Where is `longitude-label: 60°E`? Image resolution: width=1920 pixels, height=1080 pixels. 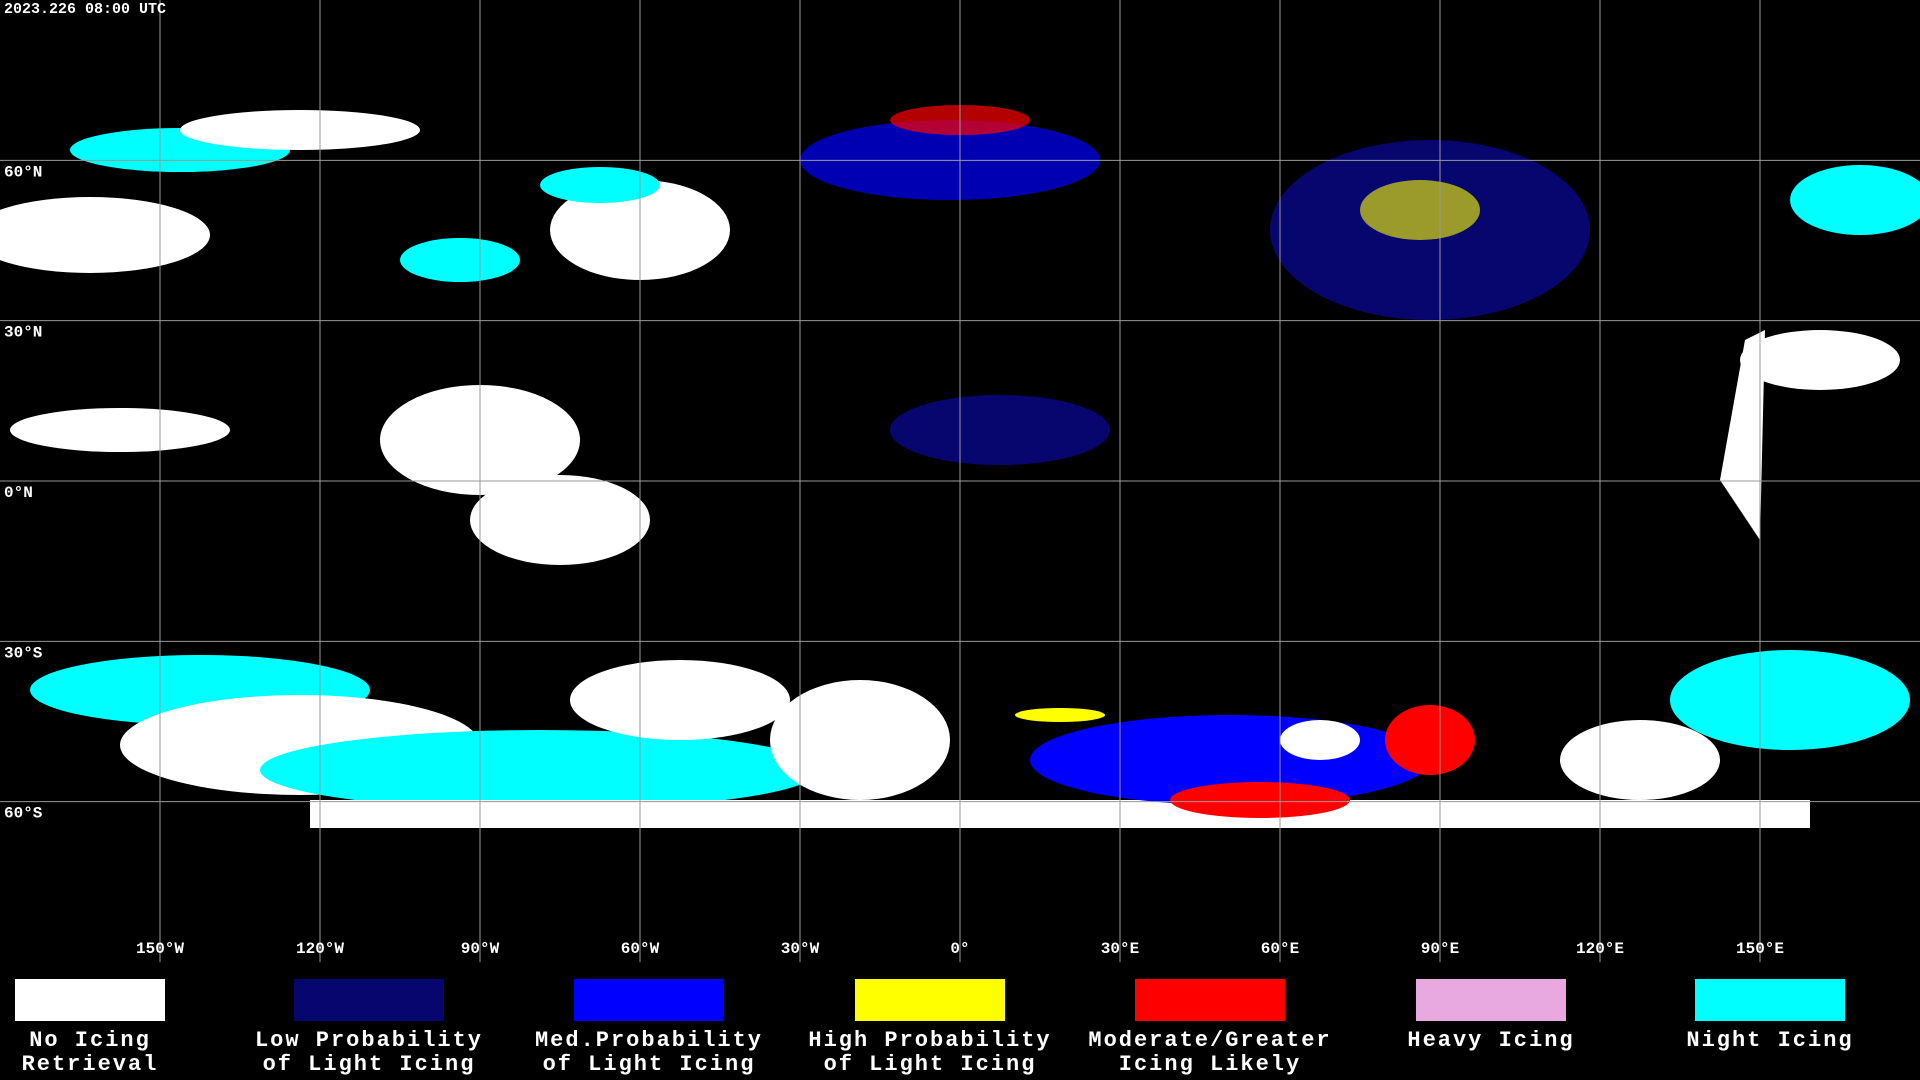 longitude-label: 60°E is located at coordinates (1280, 949).